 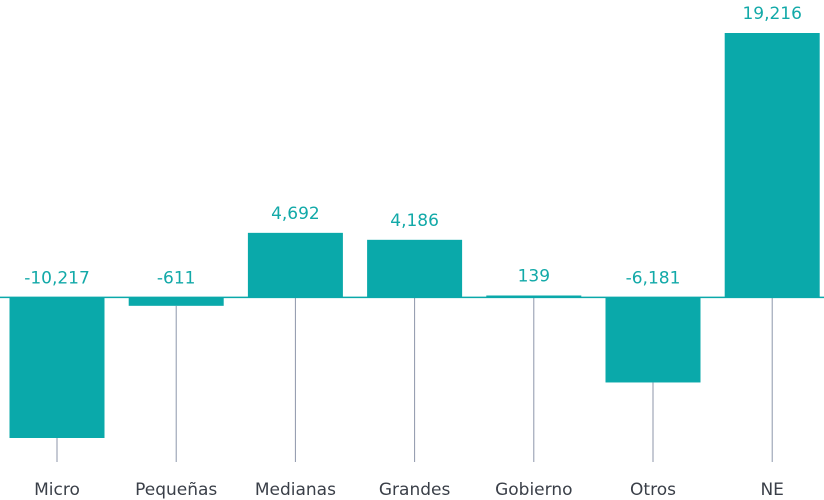 What do you see at coordinates (533, 490) in the screenshot?
I see `x-tick-label: Gobierno` at bounding box center [533, 490].